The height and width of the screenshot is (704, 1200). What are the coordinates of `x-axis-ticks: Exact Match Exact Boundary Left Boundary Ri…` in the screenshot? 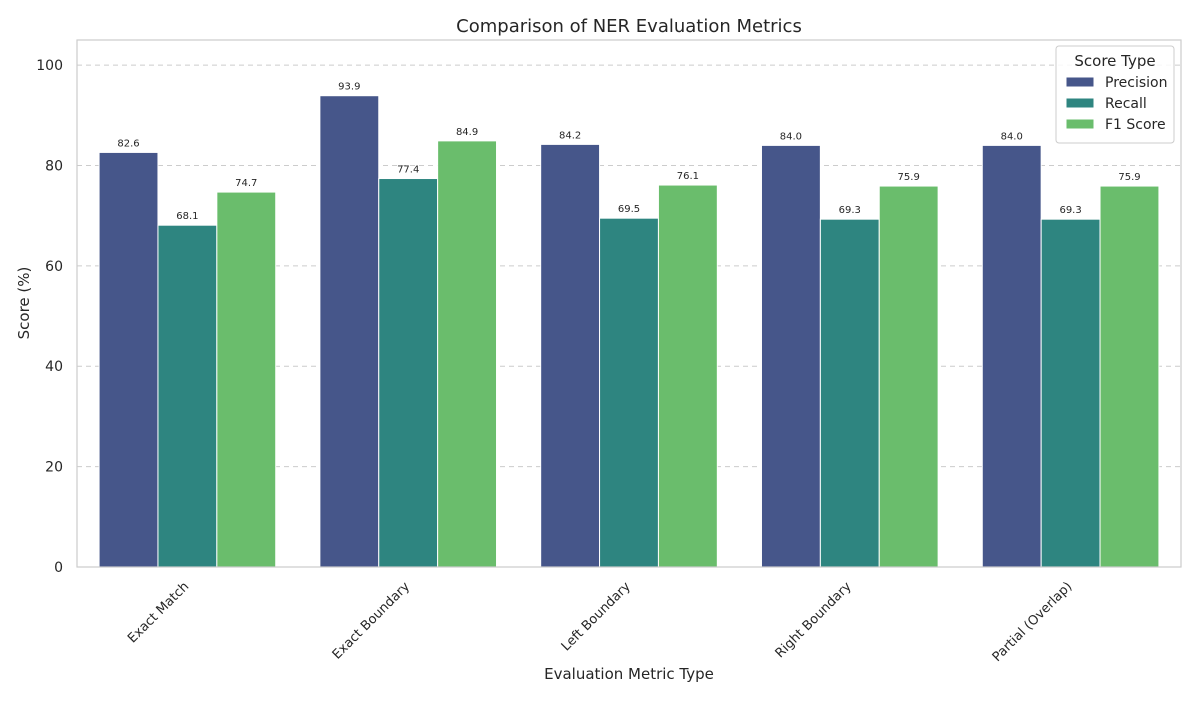 It's located at (600, 622).